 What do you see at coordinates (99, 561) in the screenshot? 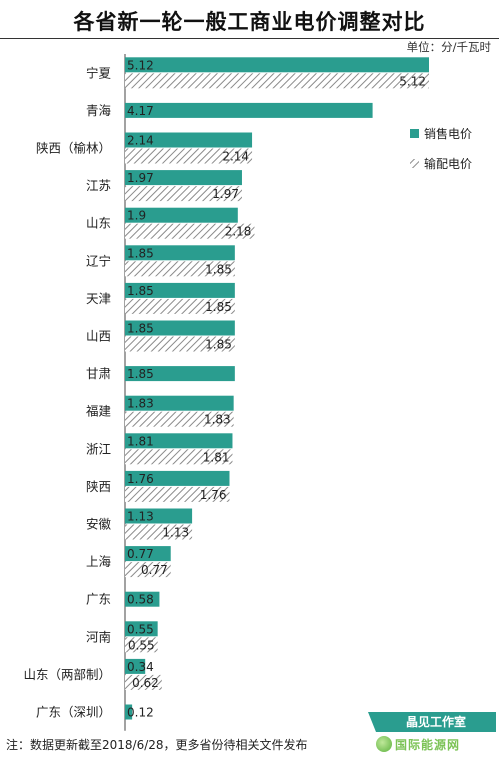
I see `category-label: 上海` at bounding box center [99, 561].